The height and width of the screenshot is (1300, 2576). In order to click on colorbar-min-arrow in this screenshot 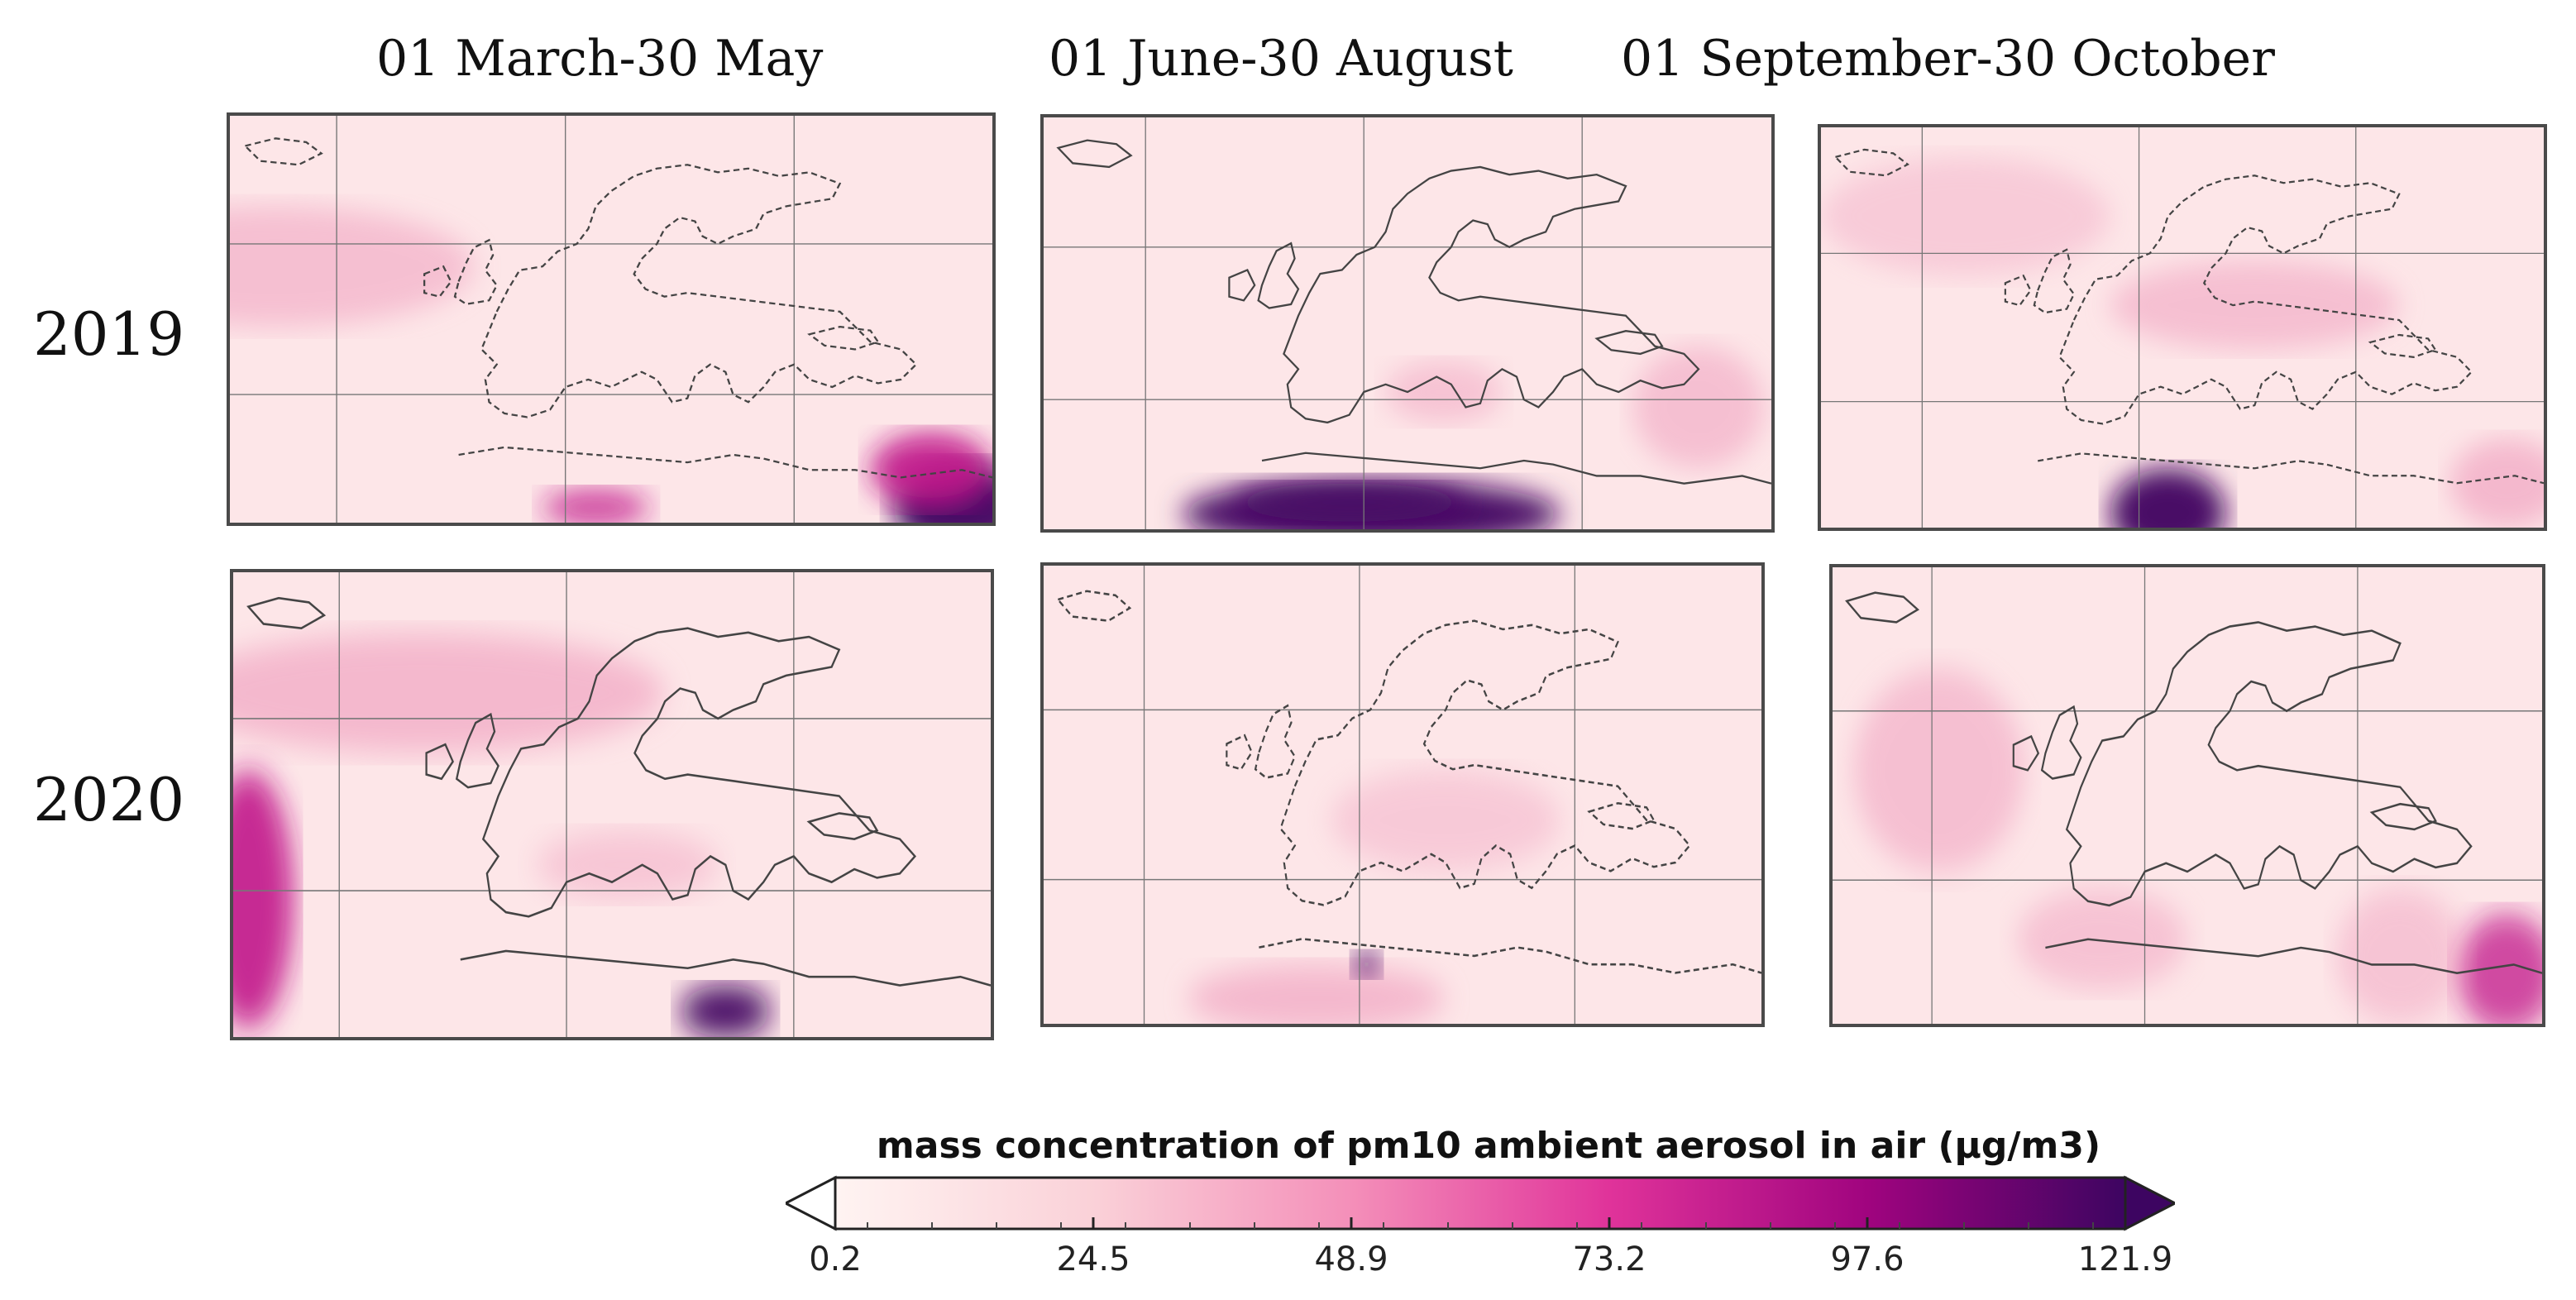, I will do `click(809, 1203)`.